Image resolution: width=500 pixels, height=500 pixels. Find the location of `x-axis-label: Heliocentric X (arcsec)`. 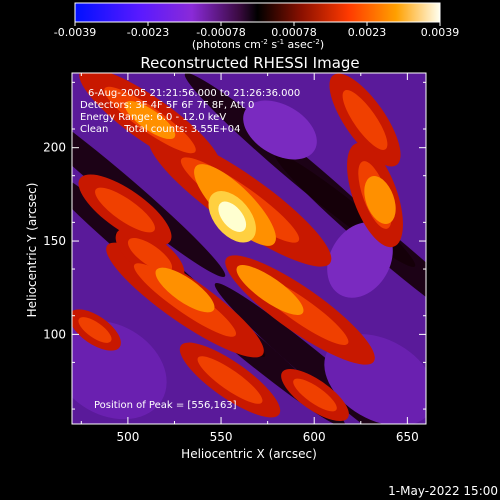

x-axis-label: Heliocentric X (arcsec) is located at coordinates (249, 454).